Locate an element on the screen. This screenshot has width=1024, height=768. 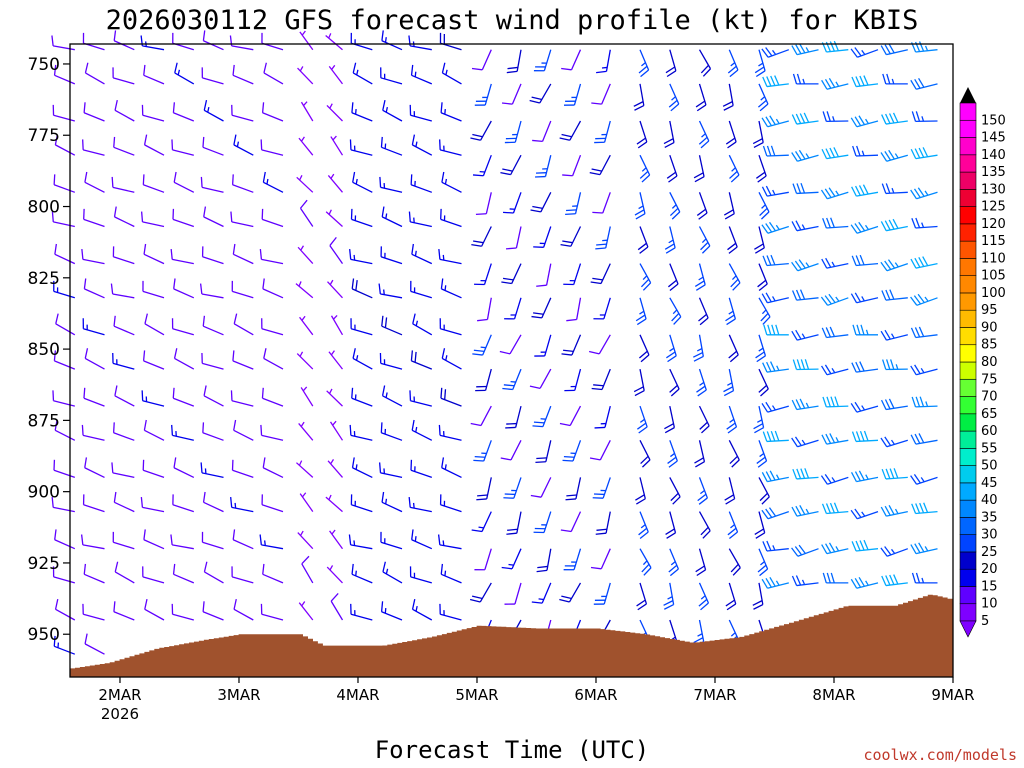
credit-link: coolwx.com/models is located at coordinates (940, 755).